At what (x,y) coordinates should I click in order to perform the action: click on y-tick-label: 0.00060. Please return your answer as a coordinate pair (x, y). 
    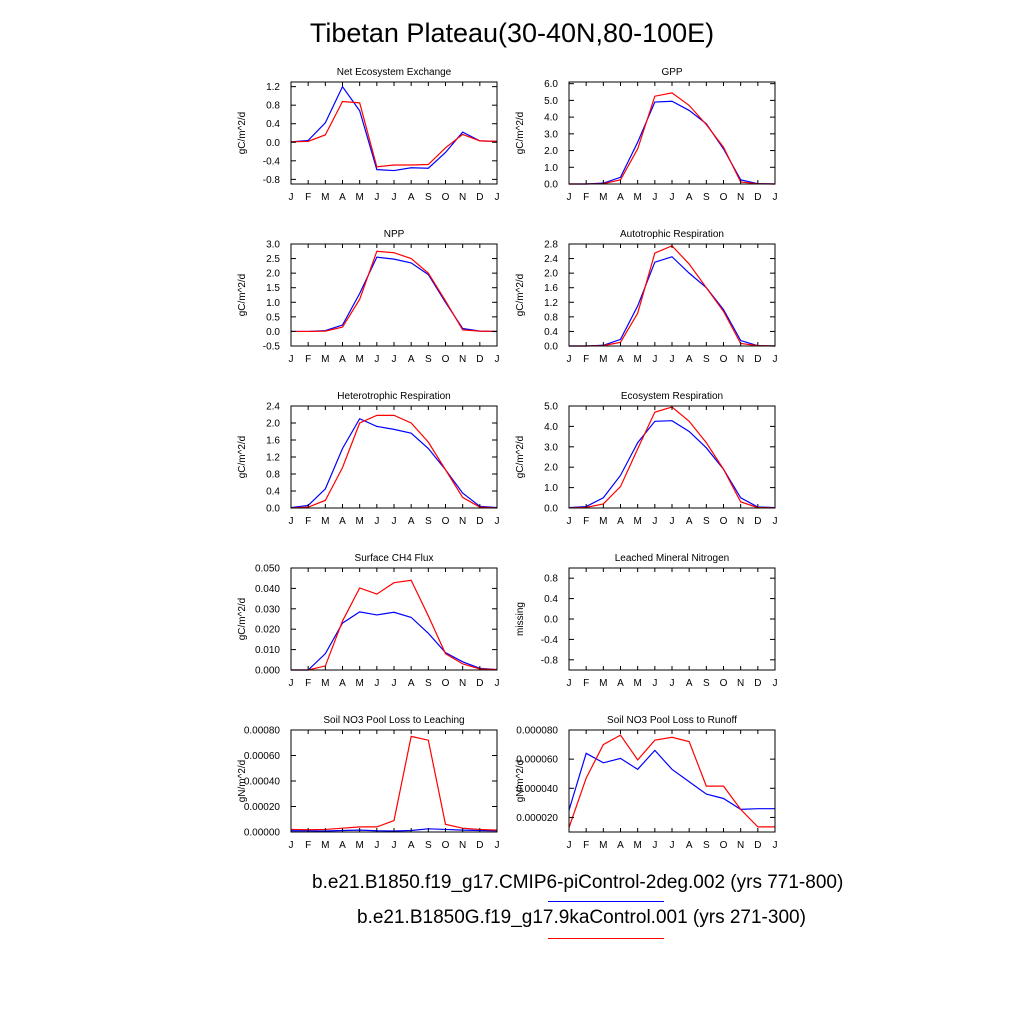
    Looking at the image, I should click on (262, 756).